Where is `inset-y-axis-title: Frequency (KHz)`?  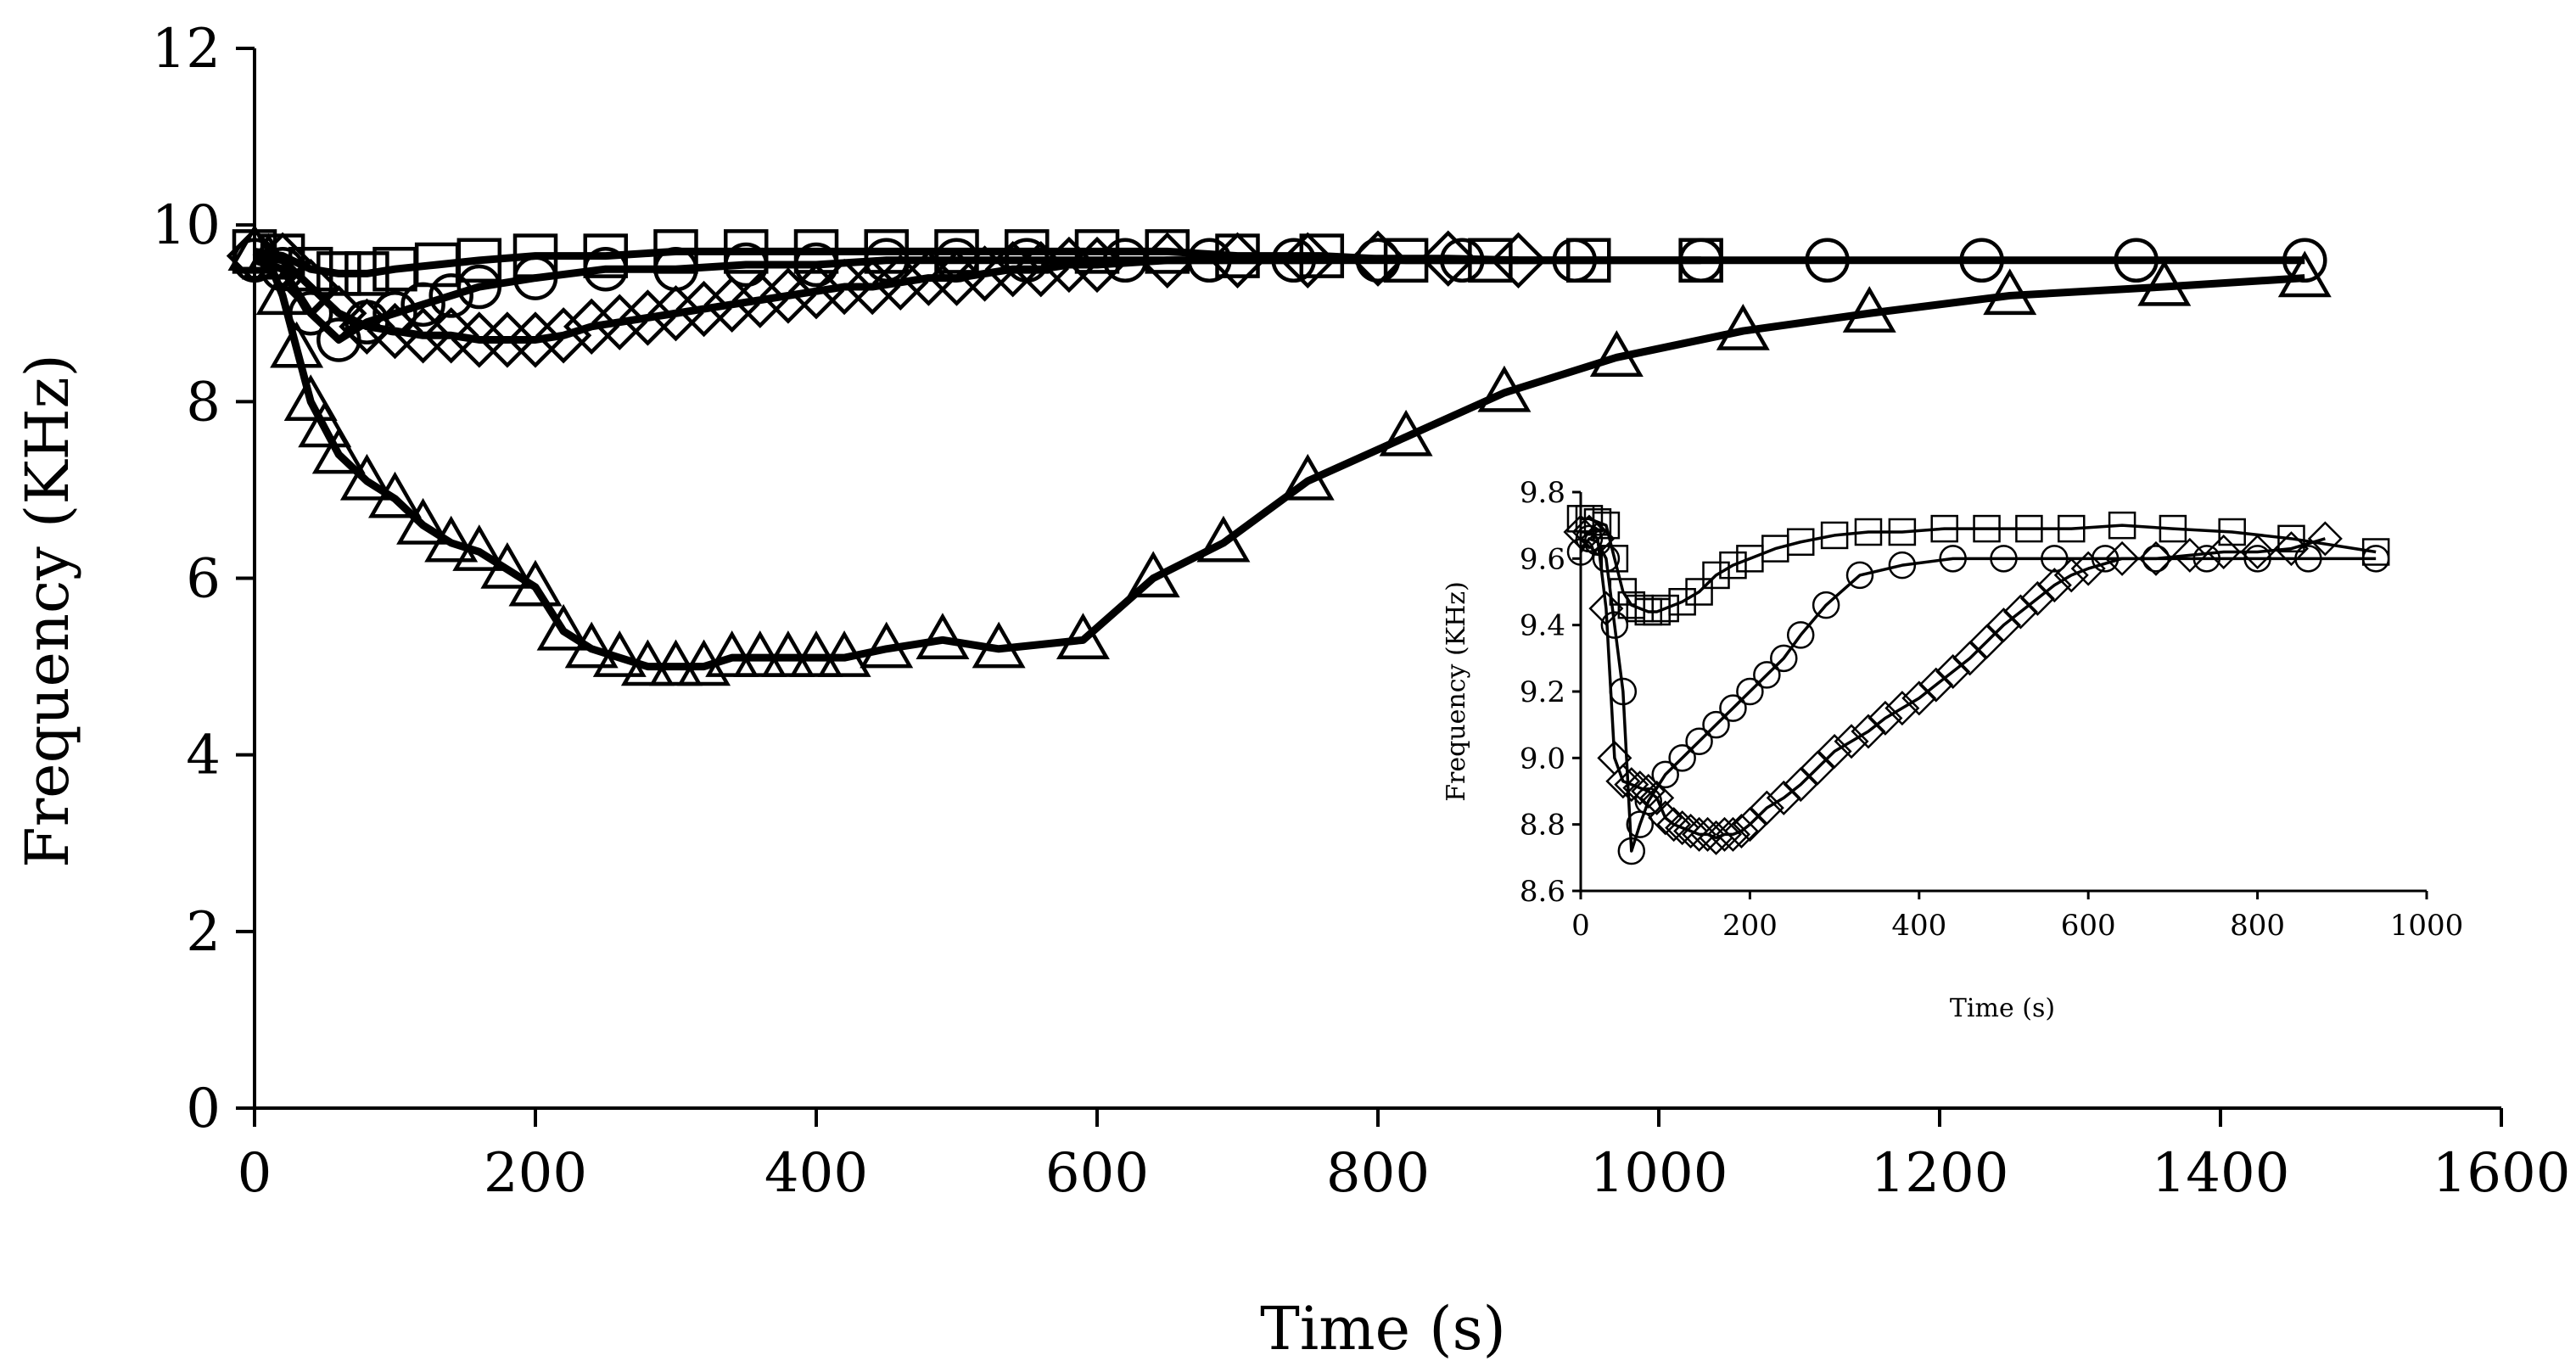
inset-y-axis-title: Frequency (KHz) is located at coordinates (1456, 691).